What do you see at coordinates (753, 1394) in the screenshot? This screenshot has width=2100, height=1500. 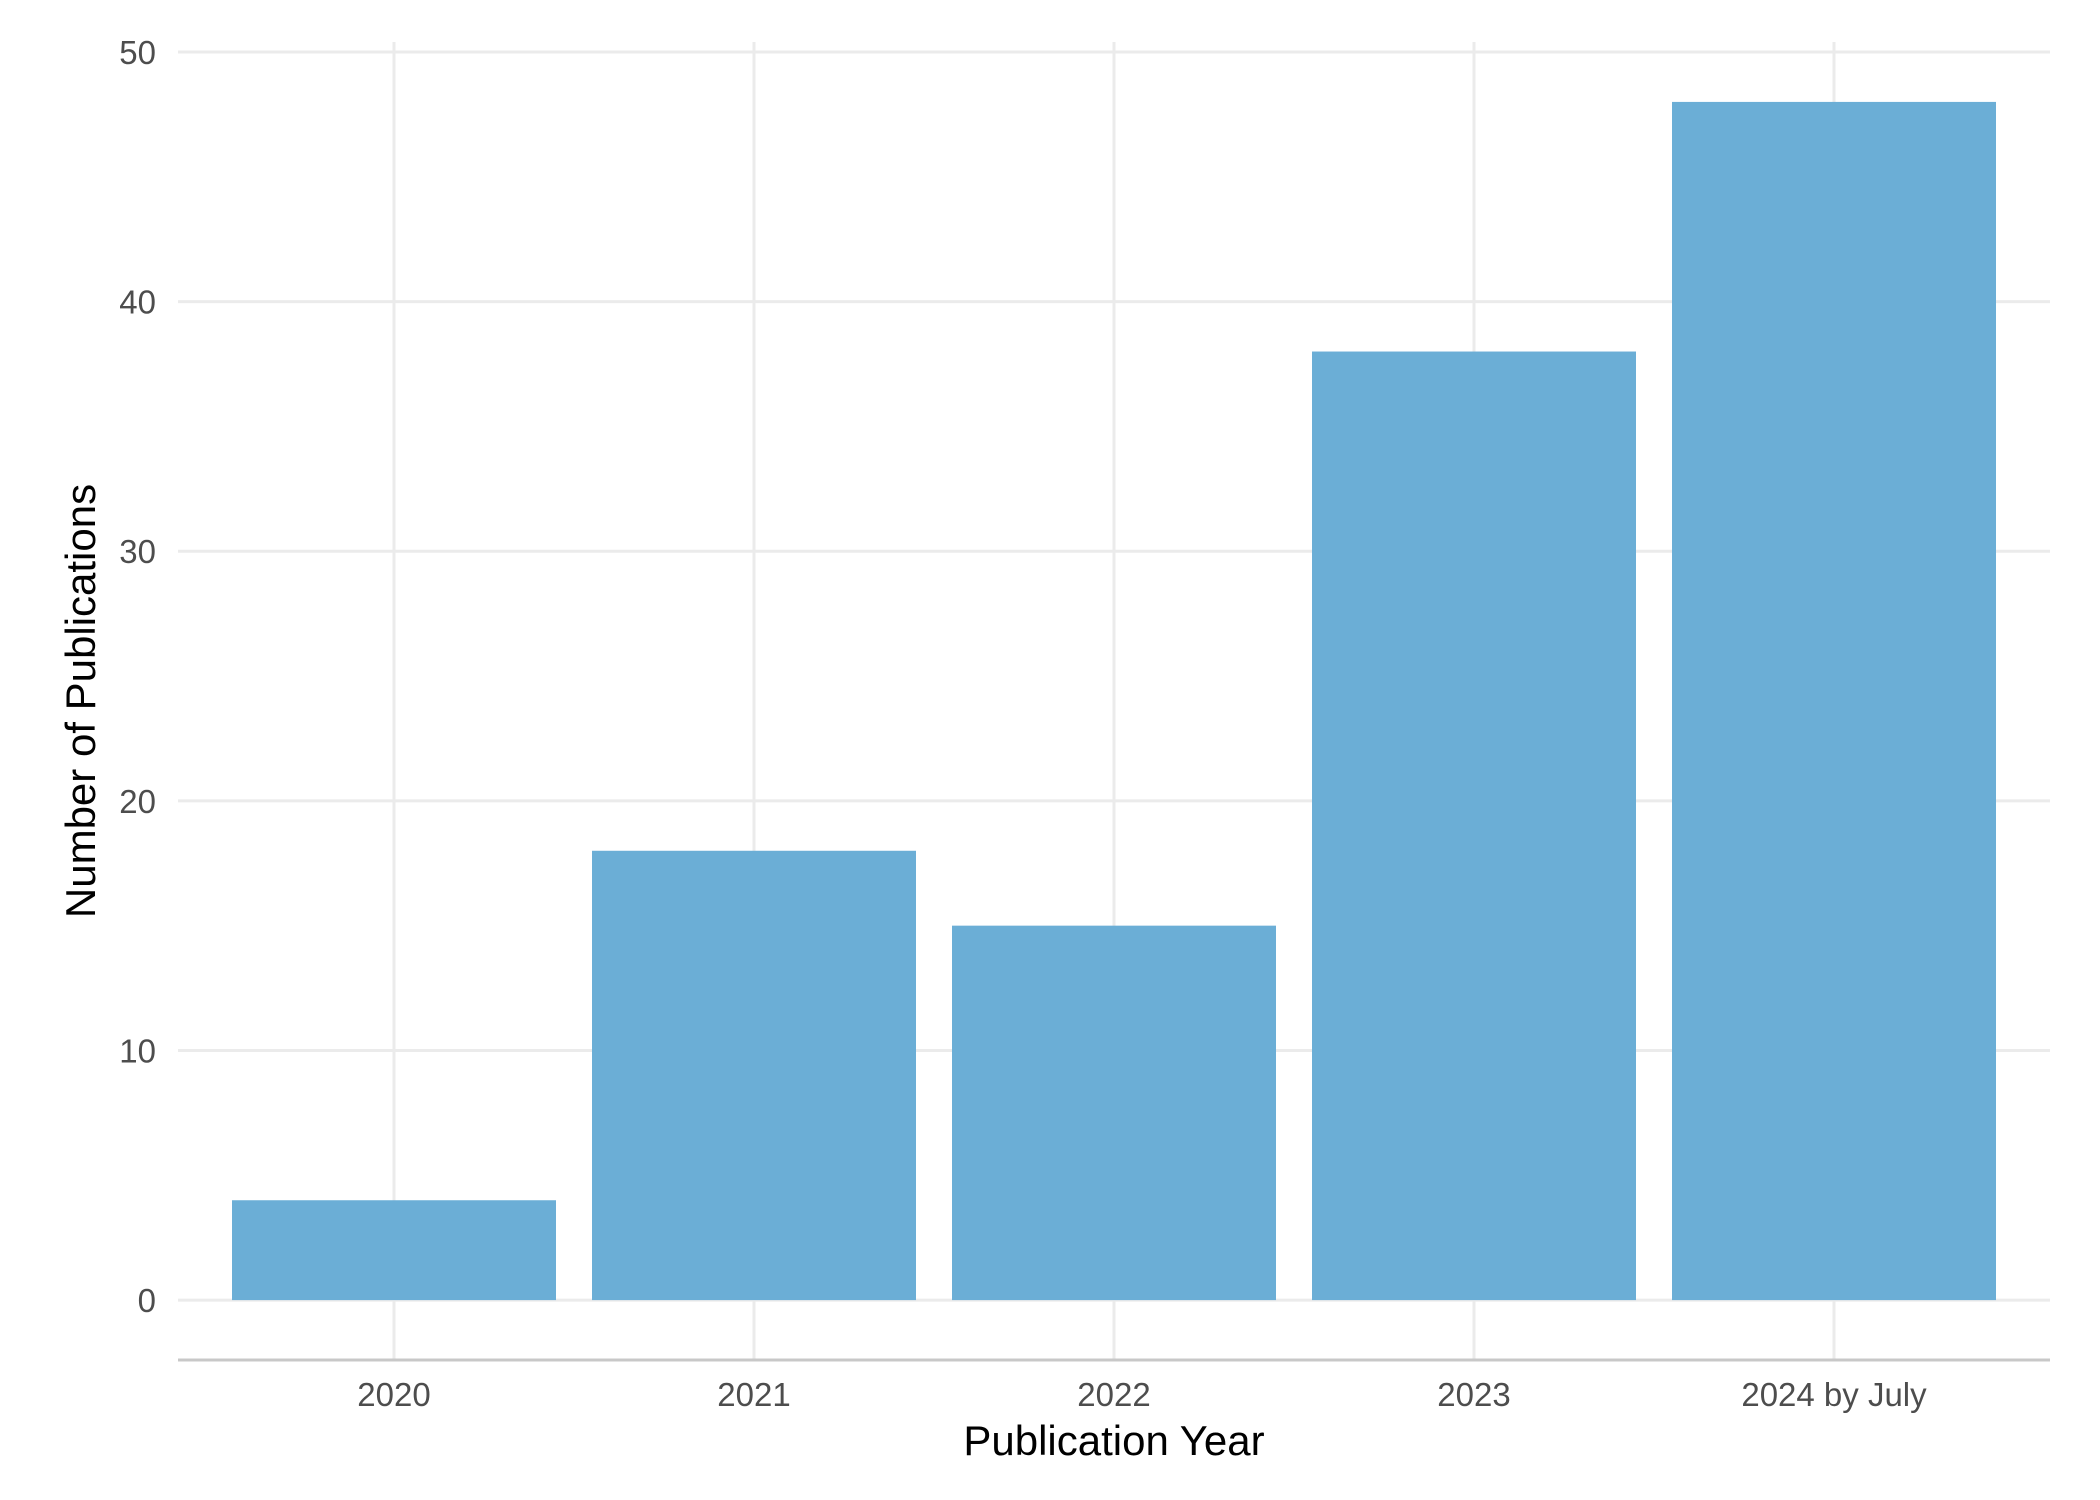 I see `x-tick-label: 2021` at bounding box center [753, 1394].